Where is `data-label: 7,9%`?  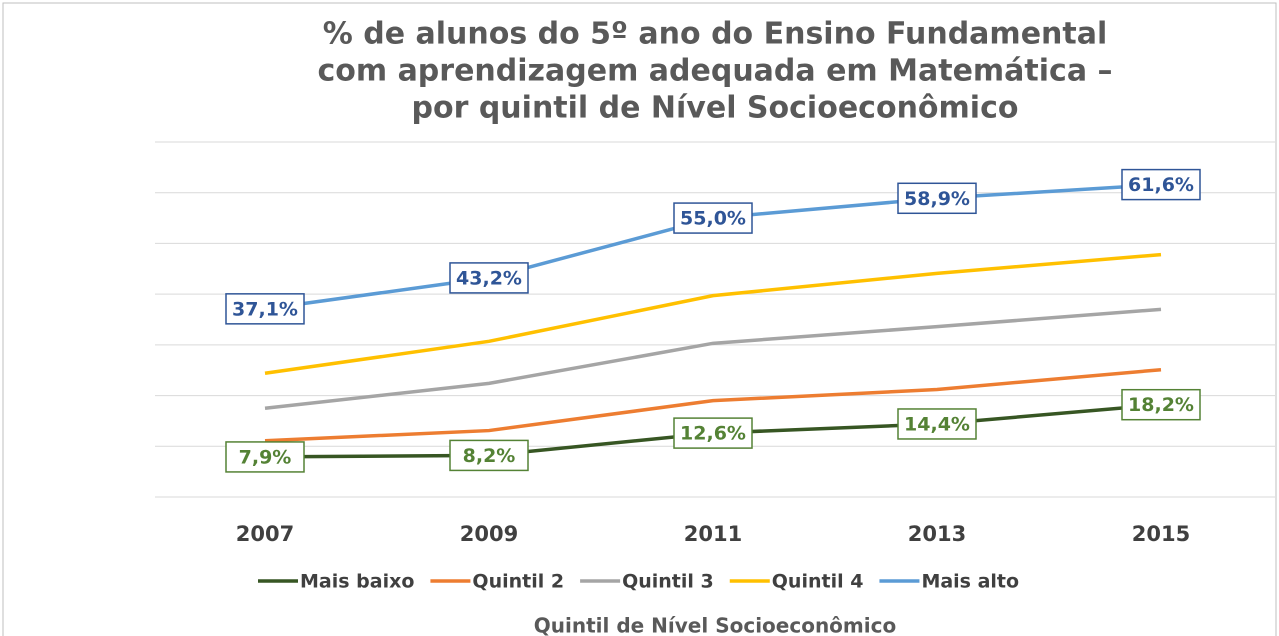 data-label: 7,9% is located at coordinates (265, 457).